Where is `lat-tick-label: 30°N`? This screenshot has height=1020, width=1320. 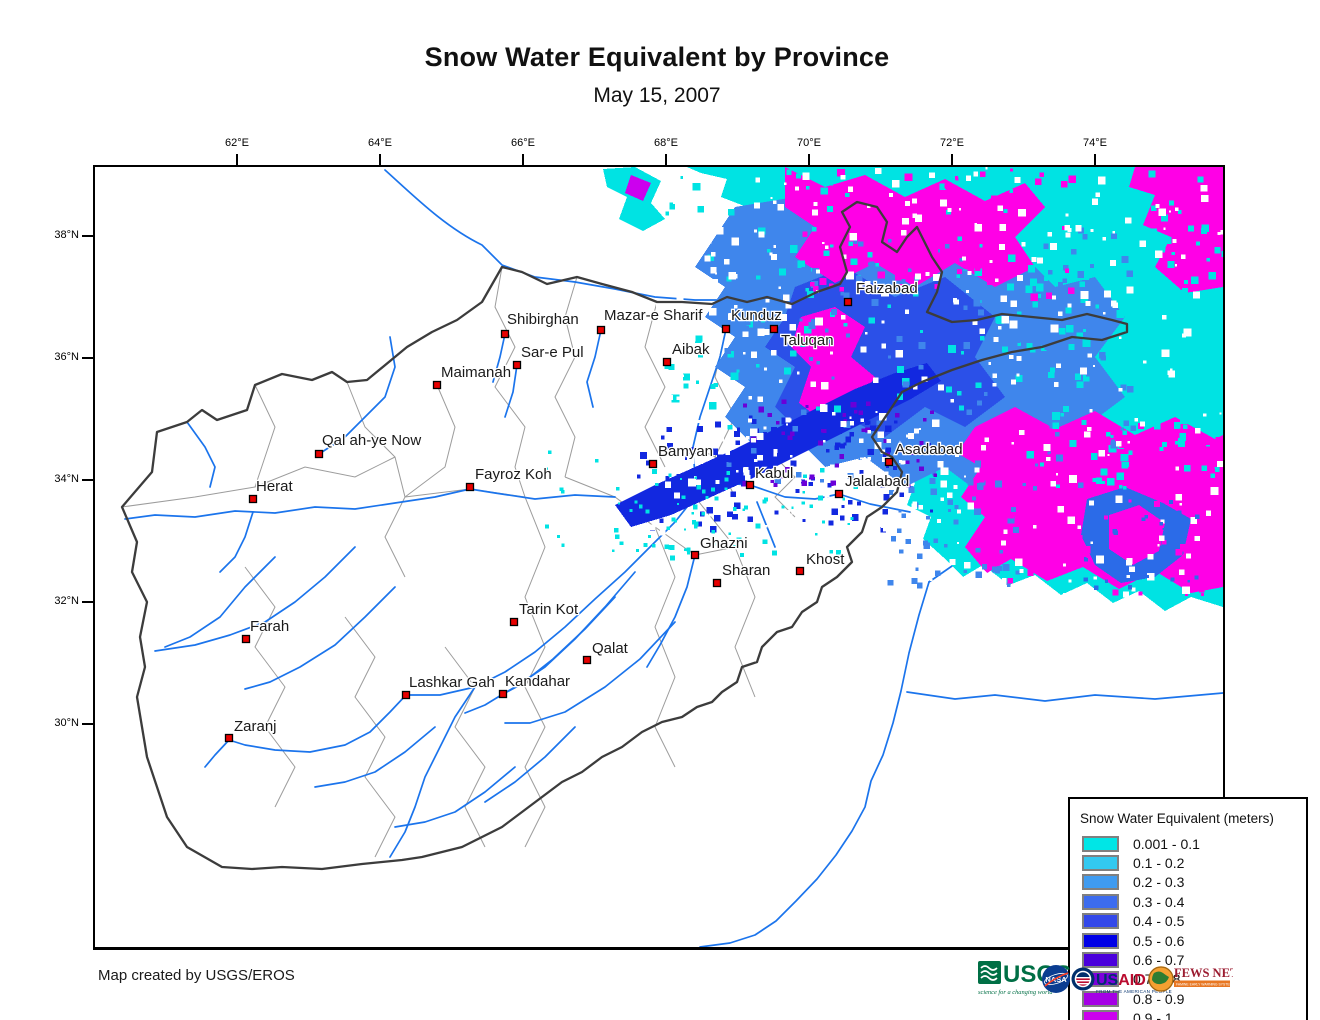 lat-tick-label: 30°N is located at coordinates (66, 723).